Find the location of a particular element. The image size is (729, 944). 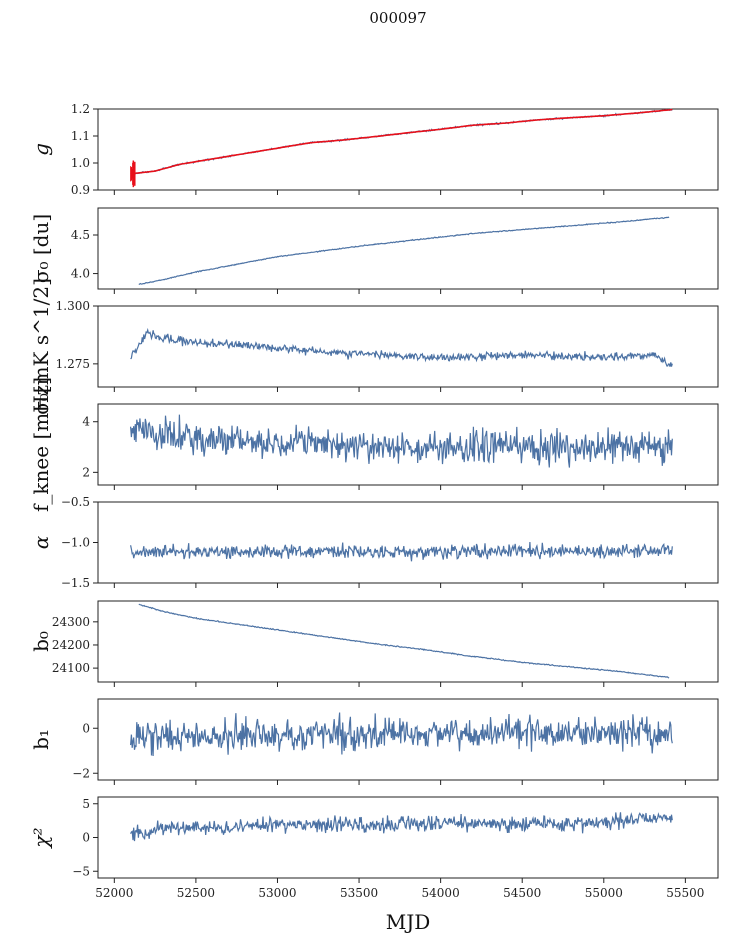

ytick-label-chi2-0: −5 is located at coordinates (81, 871).